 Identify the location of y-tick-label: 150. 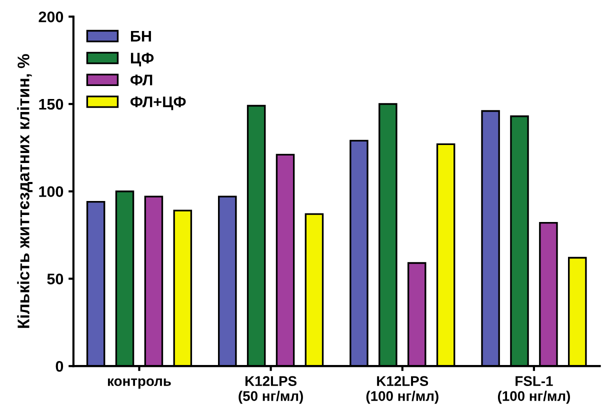
(51, 104).